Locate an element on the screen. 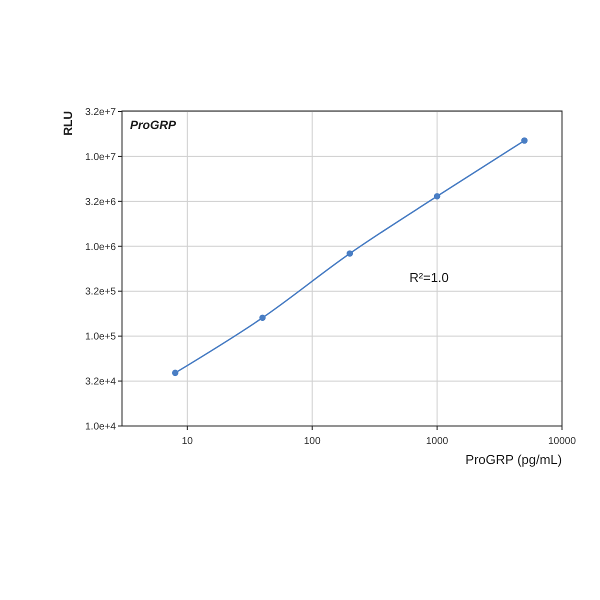 The width and height of the screenshot is (600, 600). y-tick-label: 1.0e+5 is located at coordinates (100, 337).